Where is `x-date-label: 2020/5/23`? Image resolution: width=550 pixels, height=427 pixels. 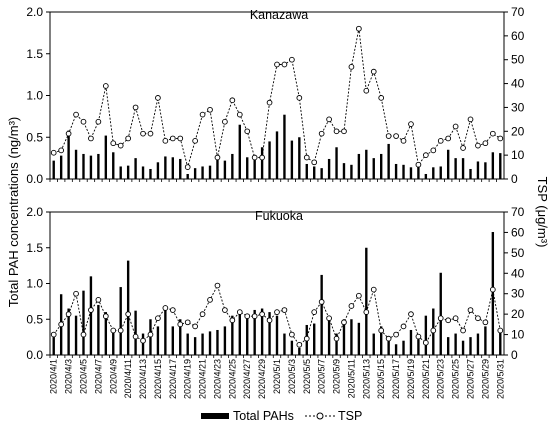
x-date-label: 2020/5/23 is located at coordinates (441, 379).